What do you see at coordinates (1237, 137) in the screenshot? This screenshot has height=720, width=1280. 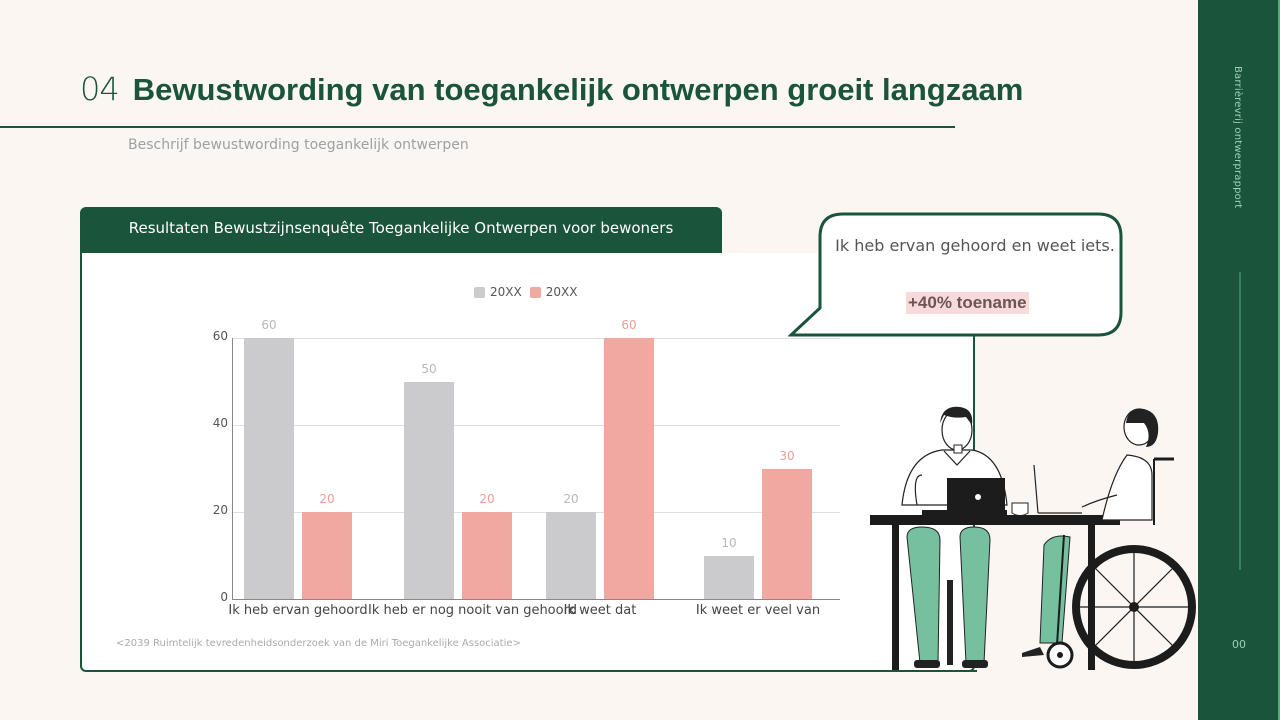 I see `report-title: Barrièrevrij ontwerprapport` at bounding box center [1237, 137].